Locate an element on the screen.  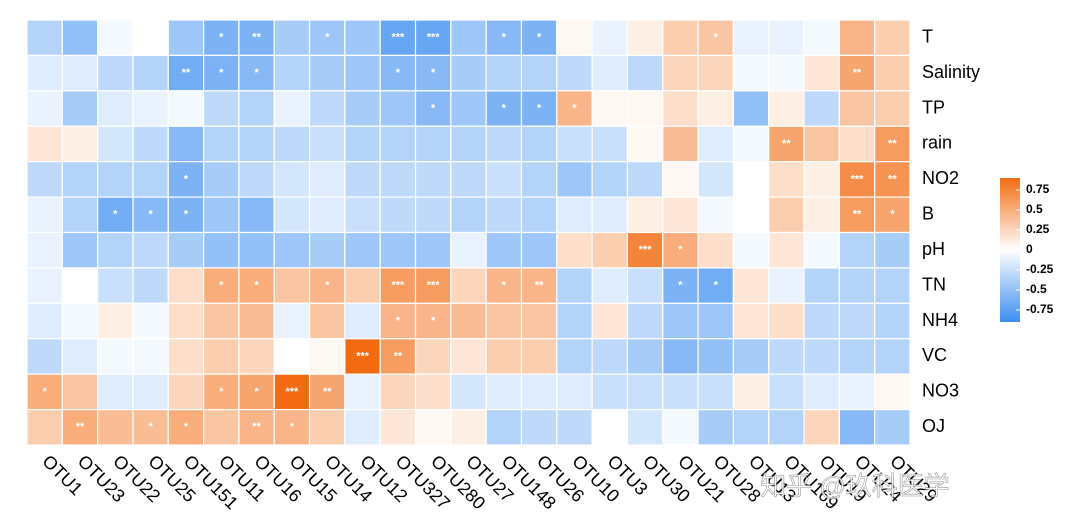
colorbar-label: 0 is located at coordinates (1029, 249).